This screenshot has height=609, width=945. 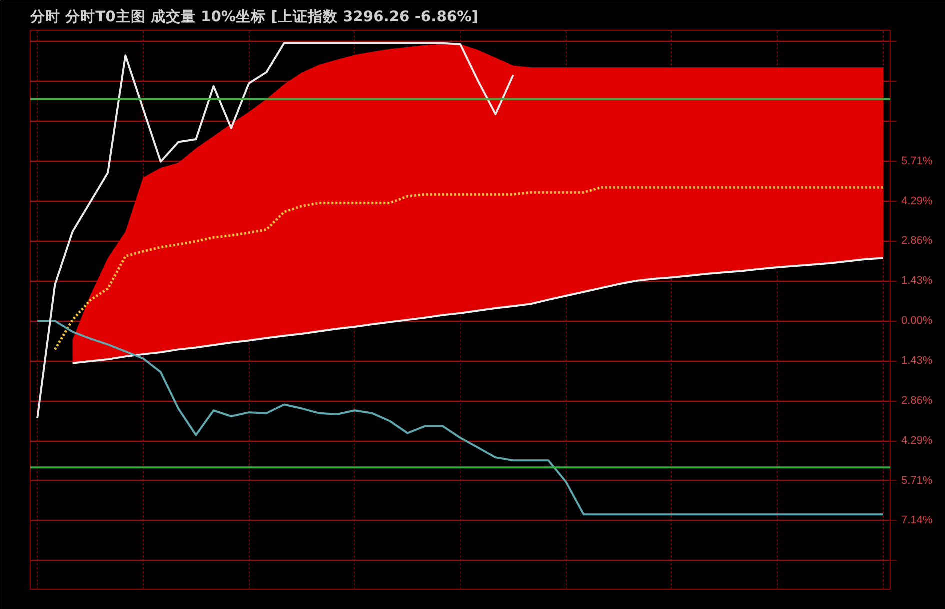 I want to click on chart-title: 分时 分时T0主图 成交量 10%坐标 [上证指数 3296.26 -6.86%], so click(x=254, y=17).